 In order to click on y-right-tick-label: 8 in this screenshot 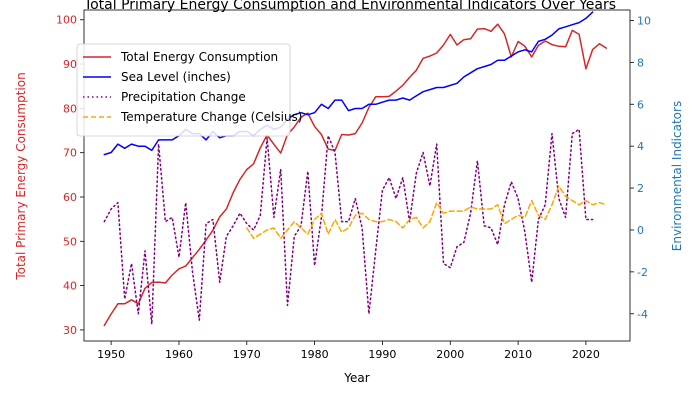, I will do `click(640, 62)`.